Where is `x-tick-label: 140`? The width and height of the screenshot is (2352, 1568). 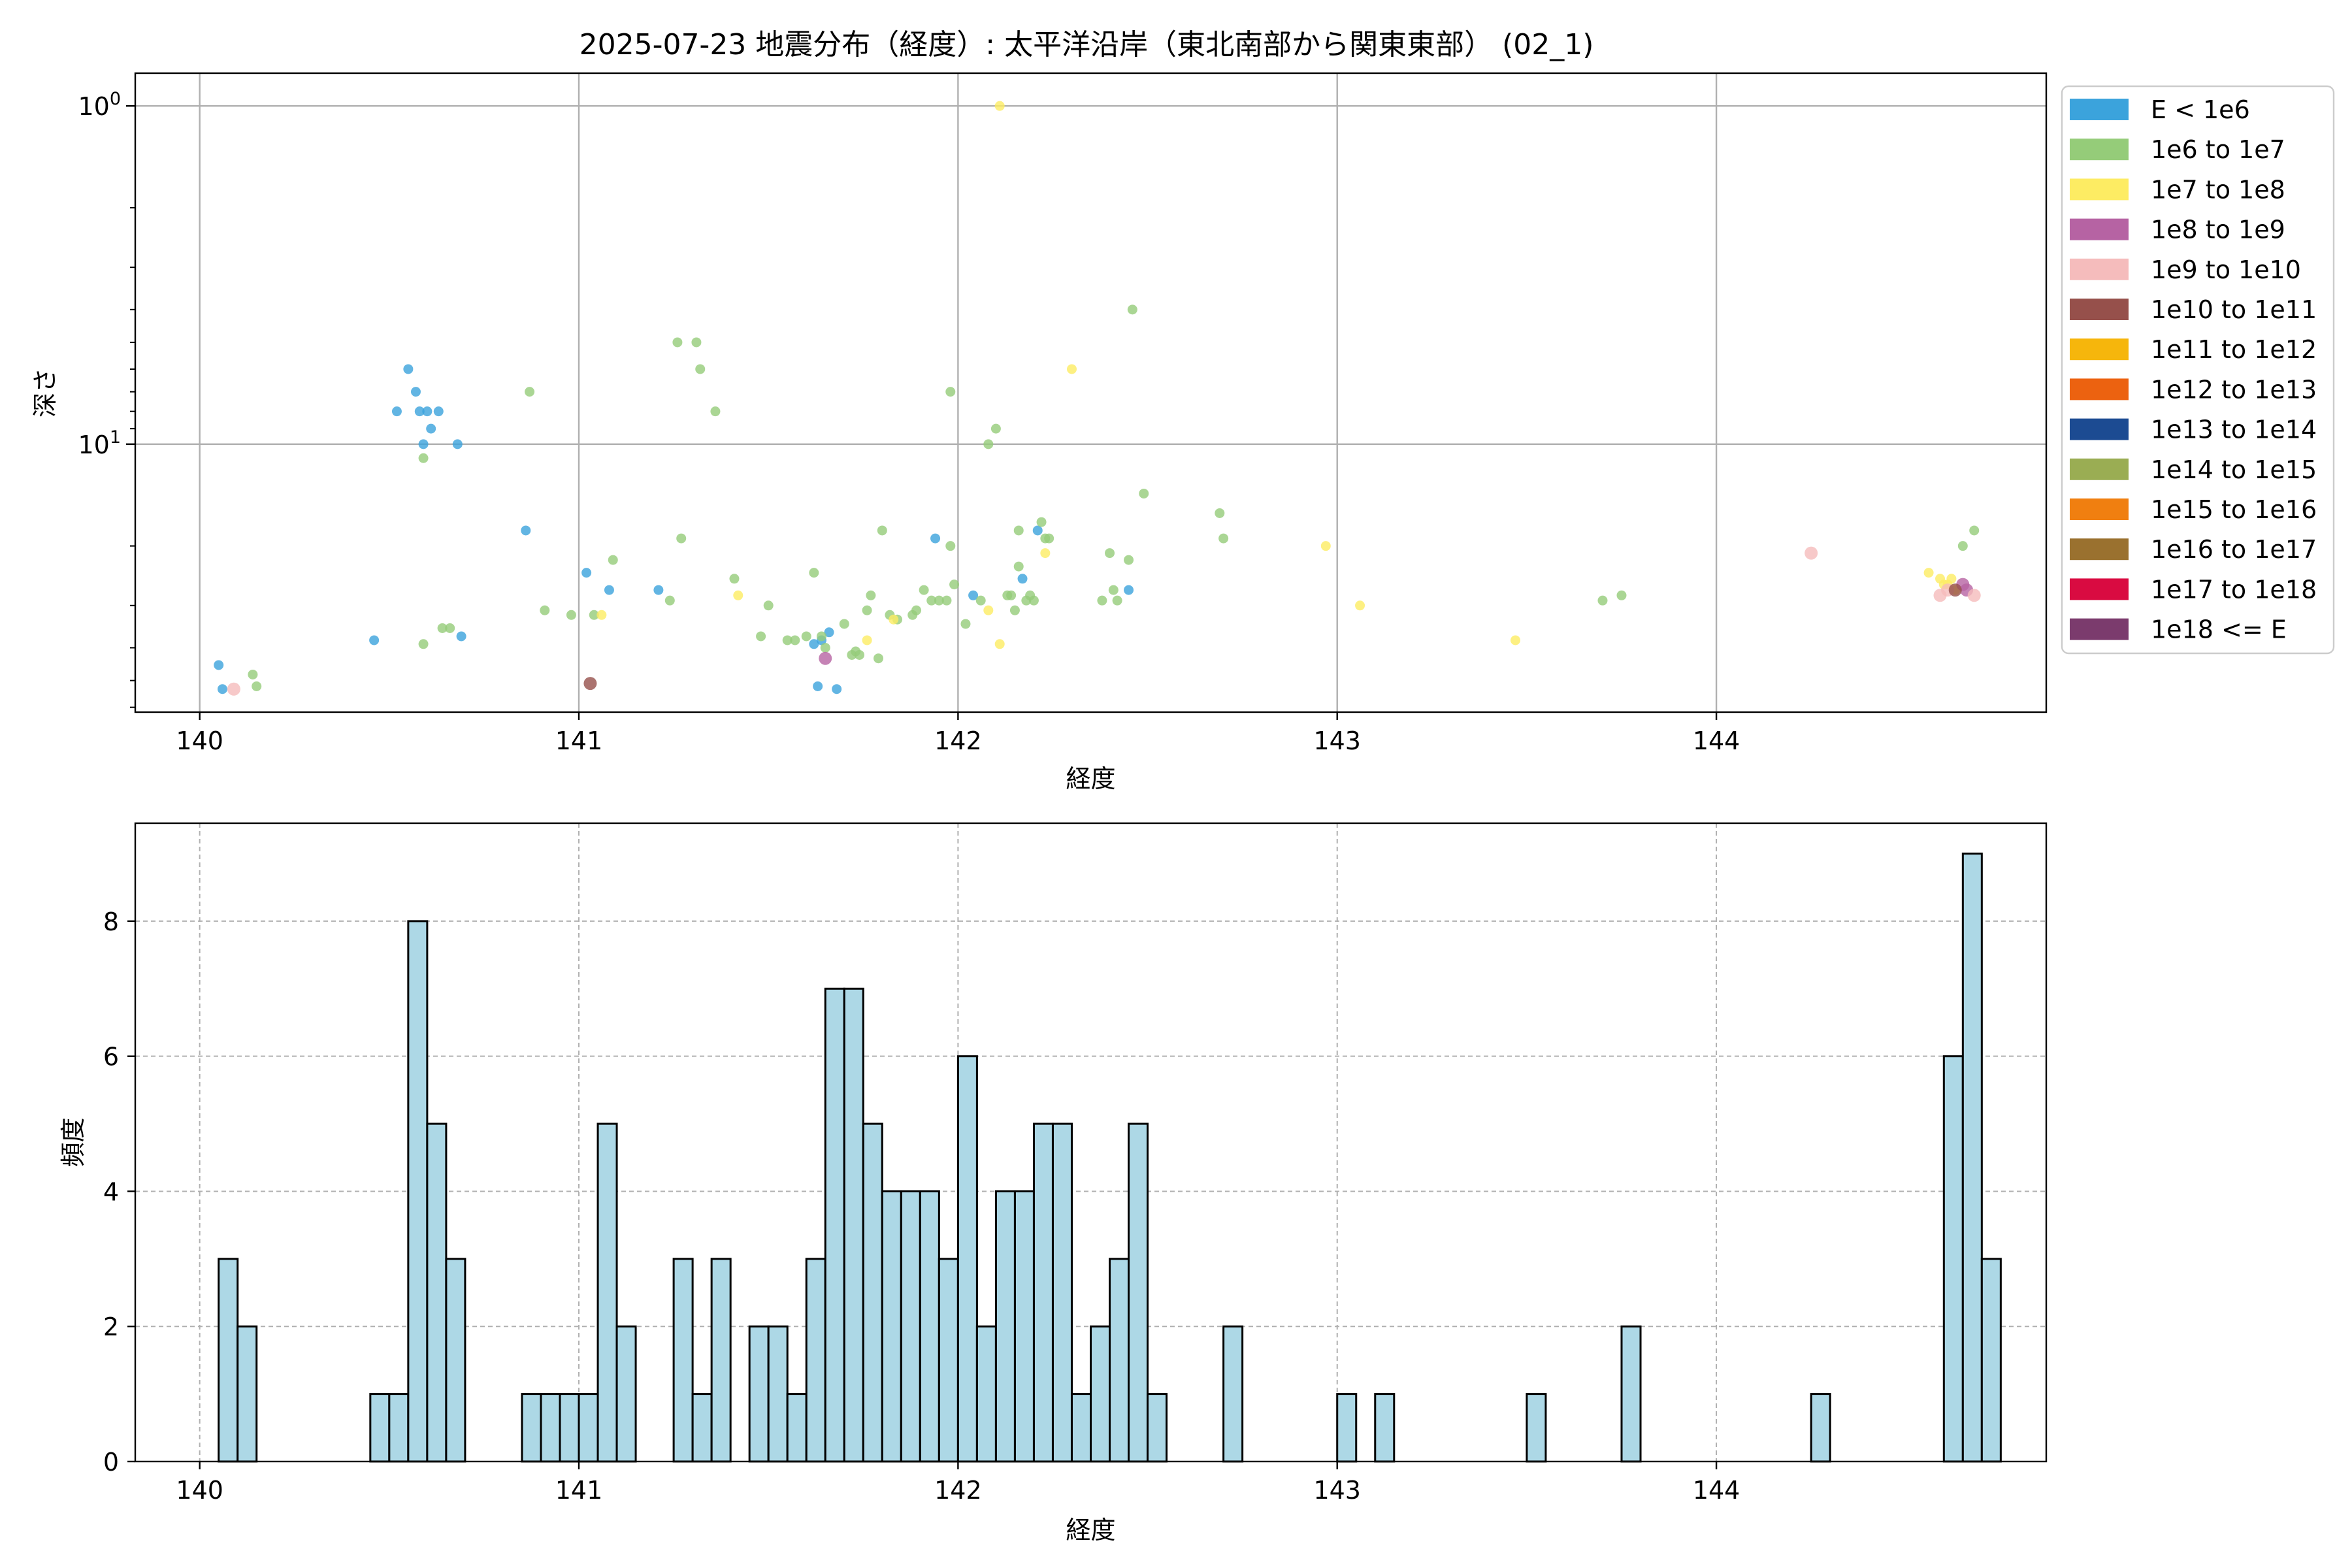 x-tick-label: 140 is located at coordinates (199, 1490).